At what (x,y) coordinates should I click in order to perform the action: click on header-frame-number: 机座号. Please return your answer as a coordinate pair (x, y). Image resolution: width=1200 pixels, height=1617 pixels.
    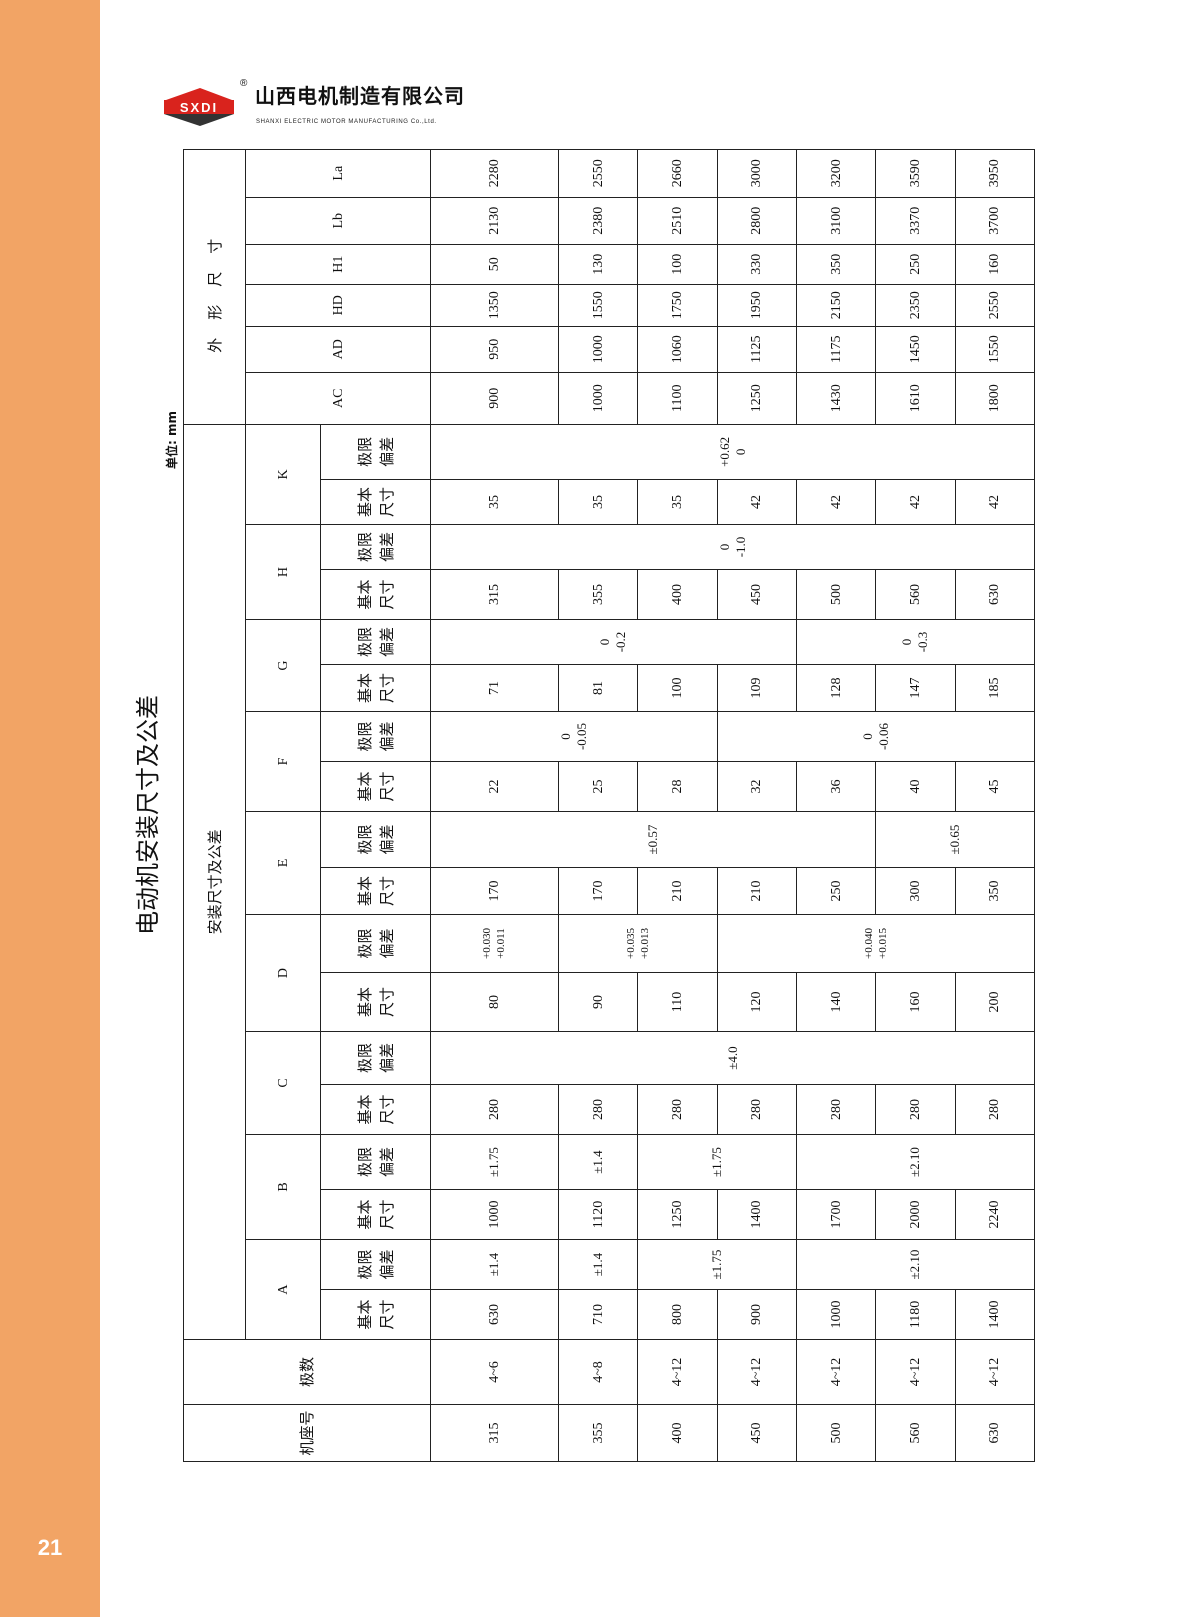
    Looking at the image, I should click on (307, 1433).